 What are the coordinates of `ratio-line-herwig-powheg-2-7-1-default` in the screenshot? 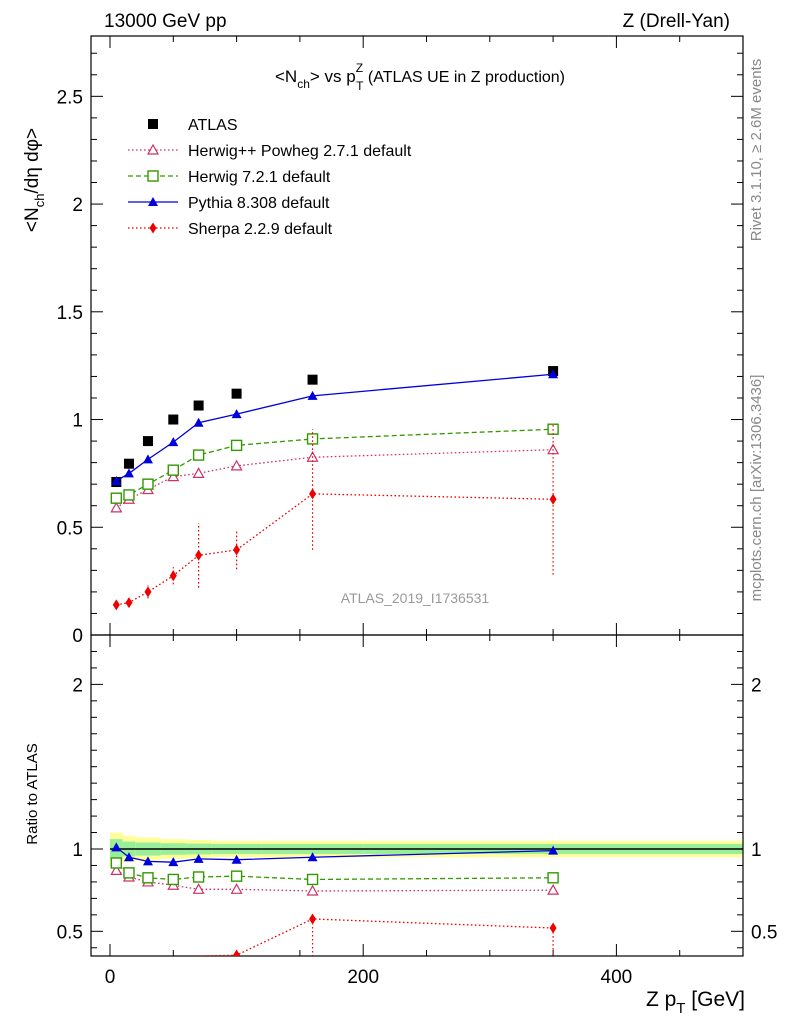 It's located at (335, 880).